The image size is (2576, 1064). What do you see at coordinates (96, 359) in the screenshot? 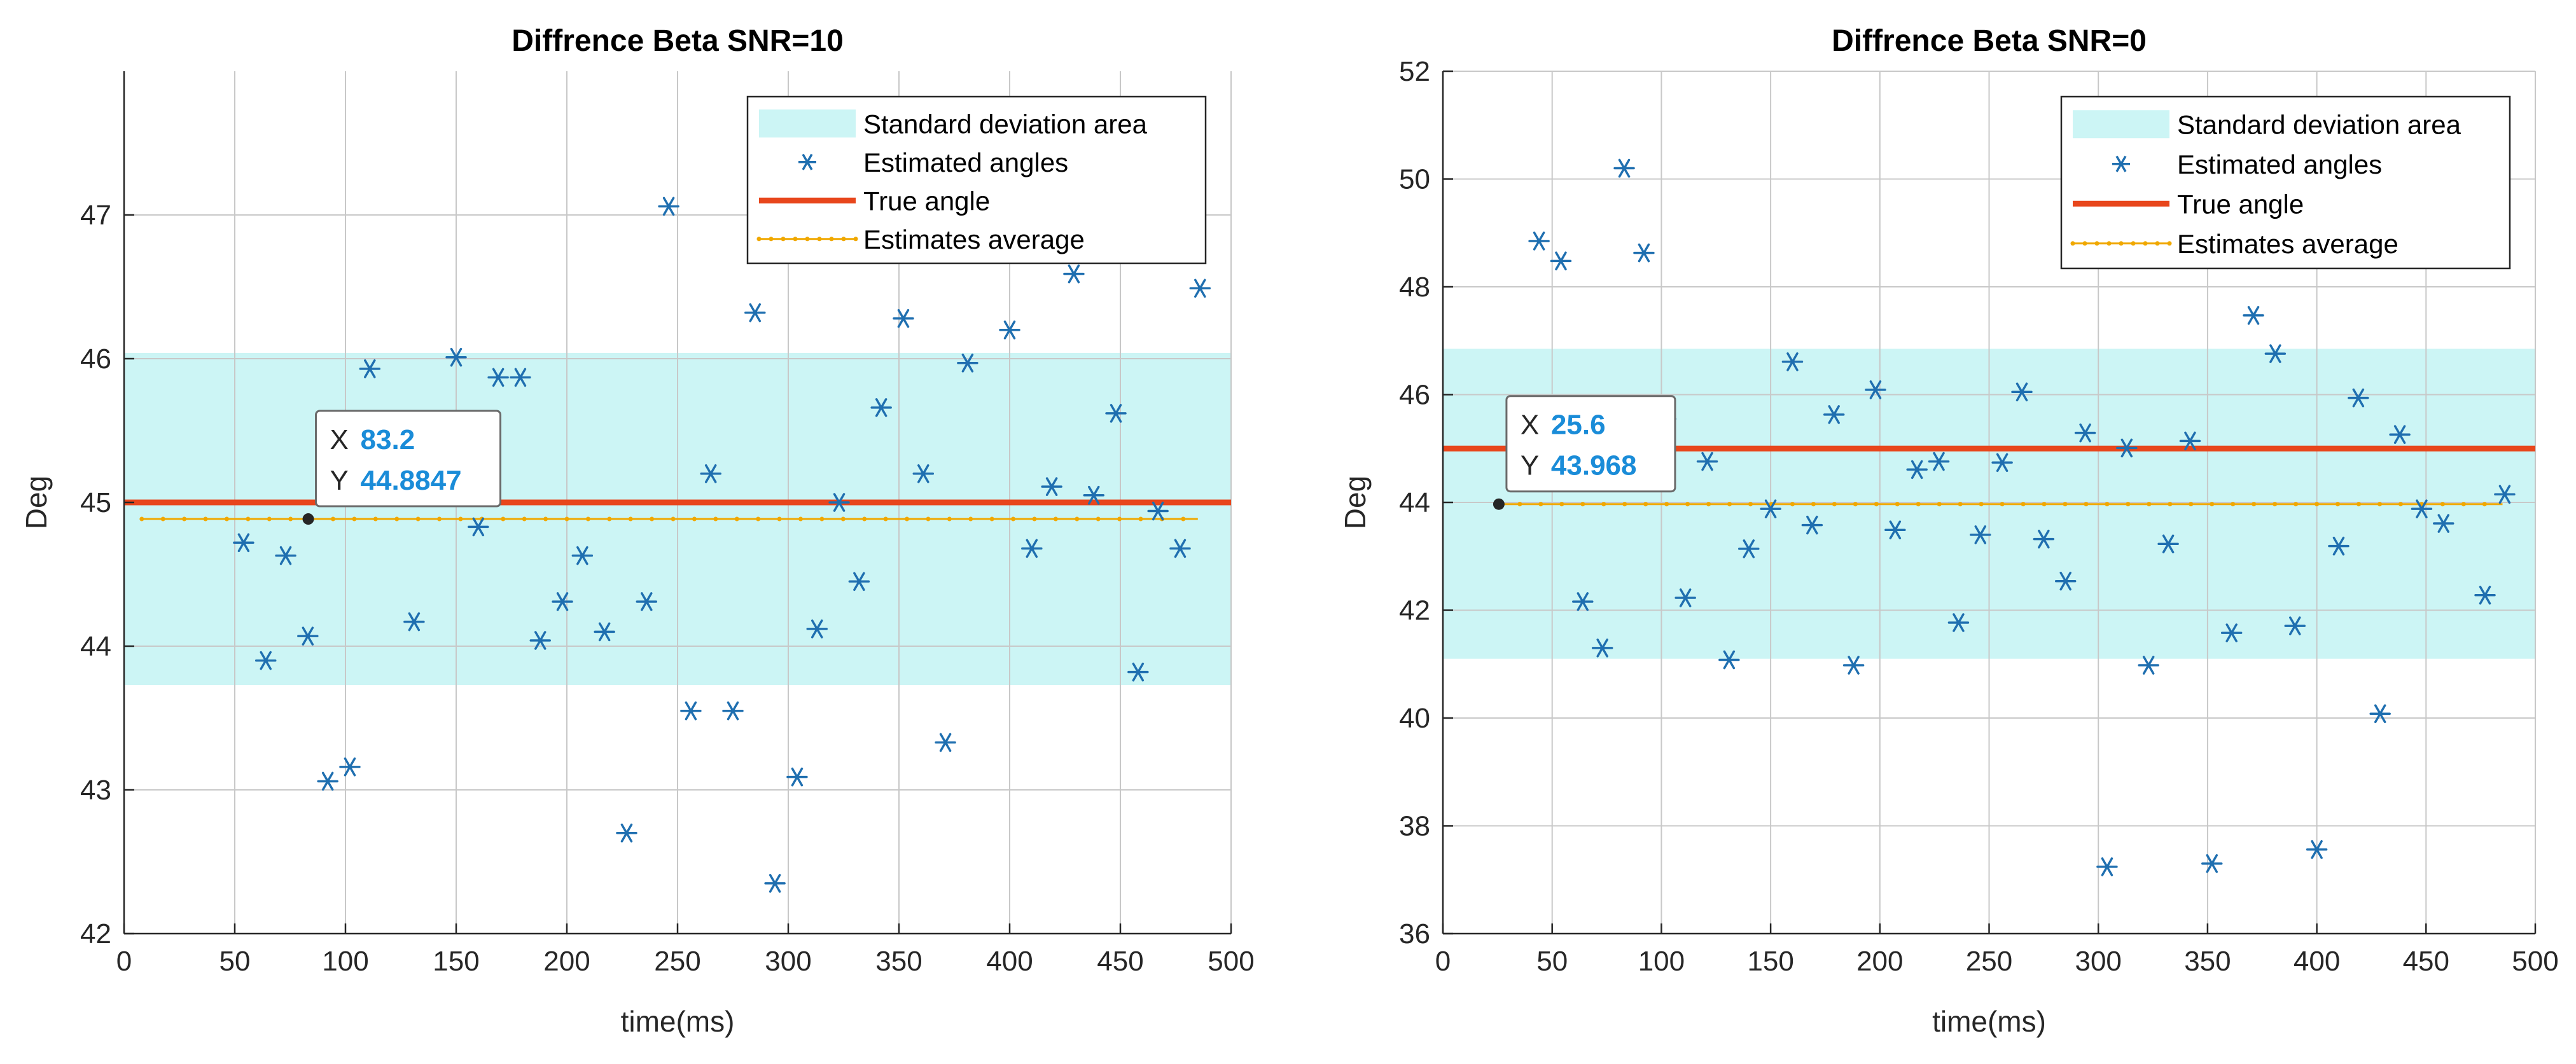
I see `y-tick-label: 46` at bounding box center [96, 359].